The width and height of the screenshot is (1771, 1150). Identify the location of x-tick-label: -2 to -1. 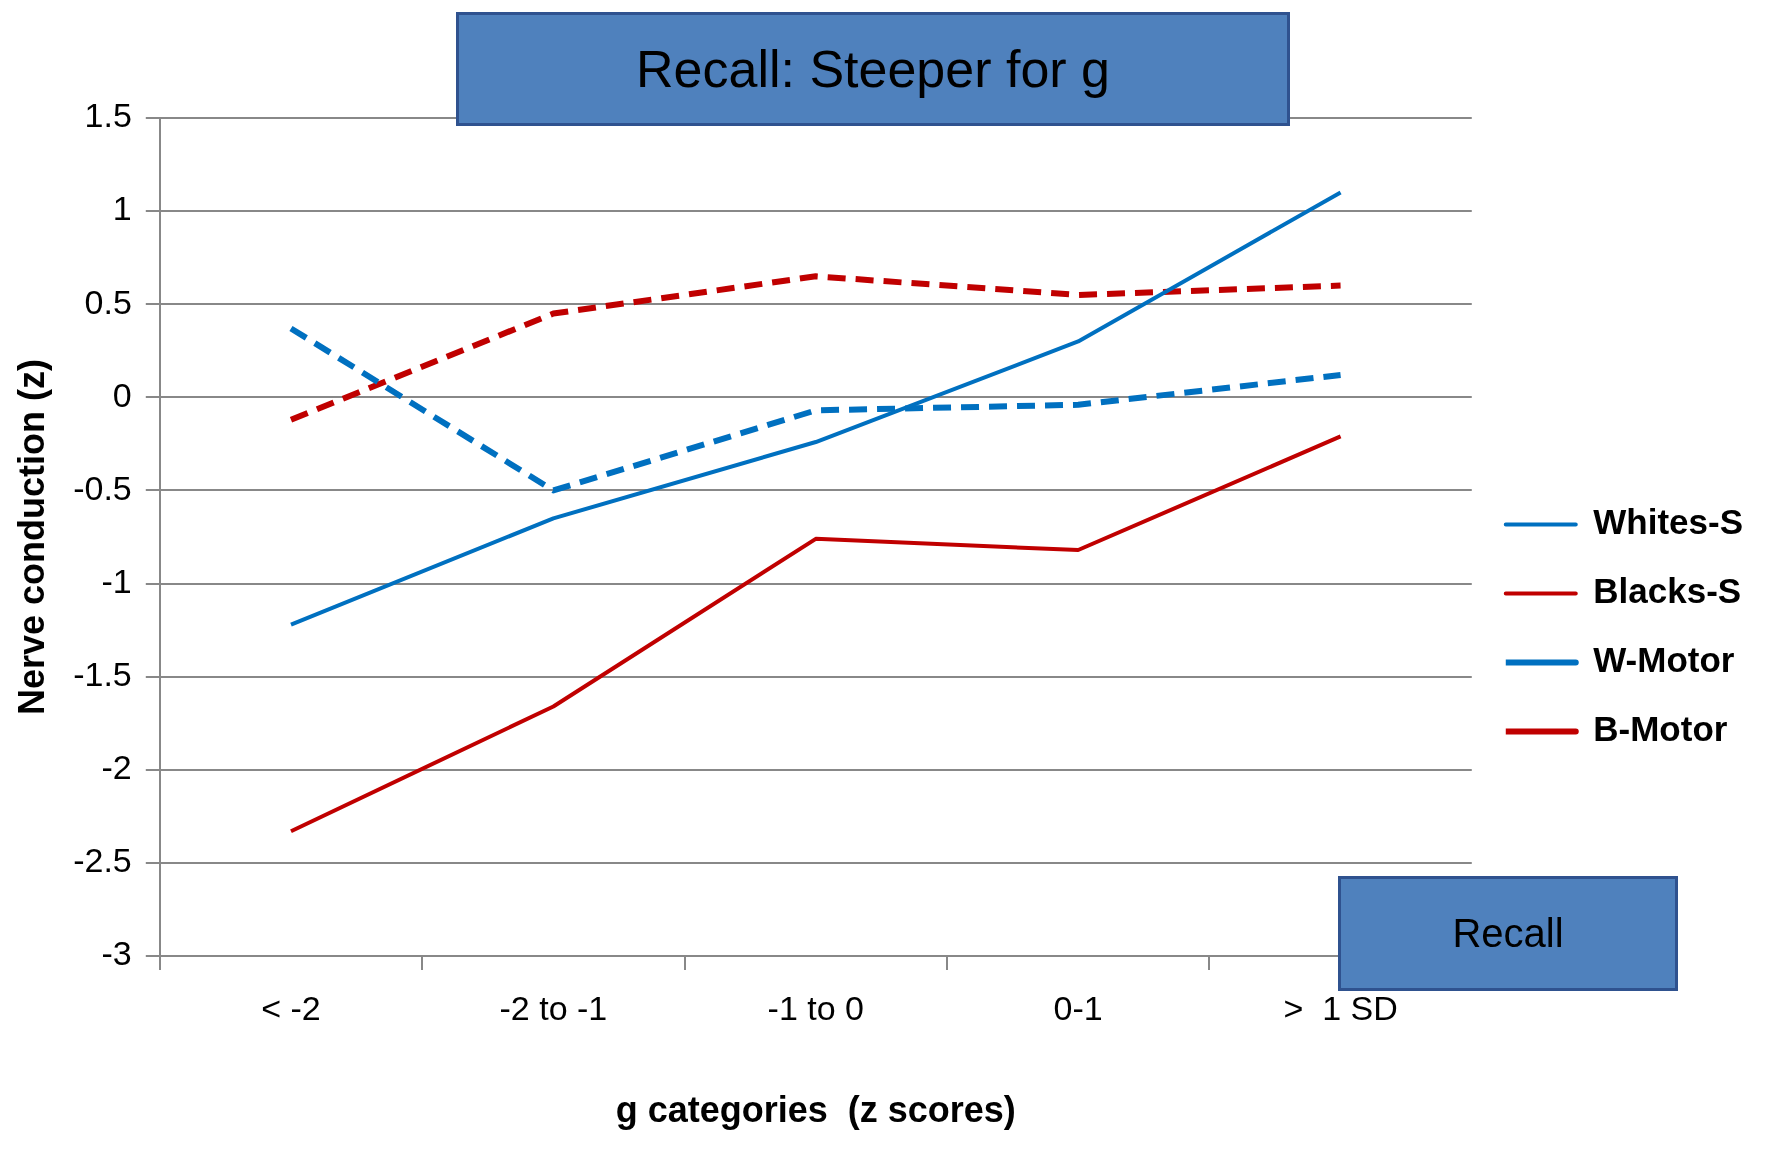
(553, 1007).